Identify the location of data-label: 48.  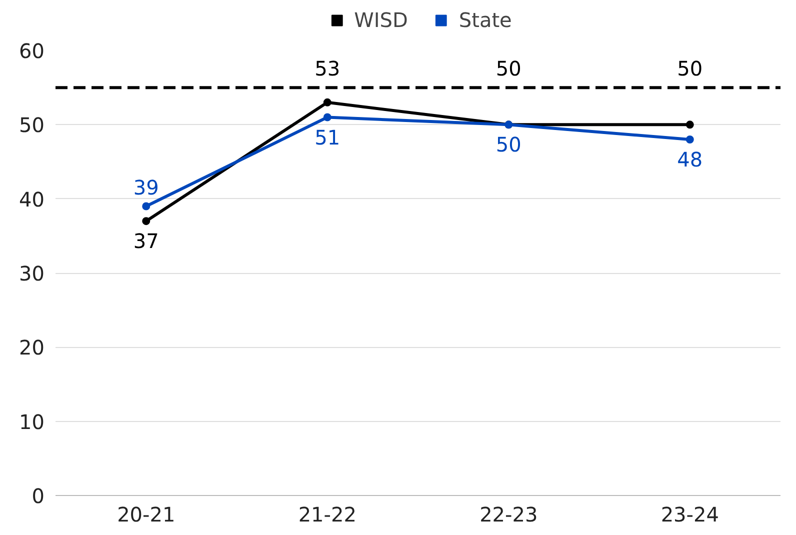
(690, 160).